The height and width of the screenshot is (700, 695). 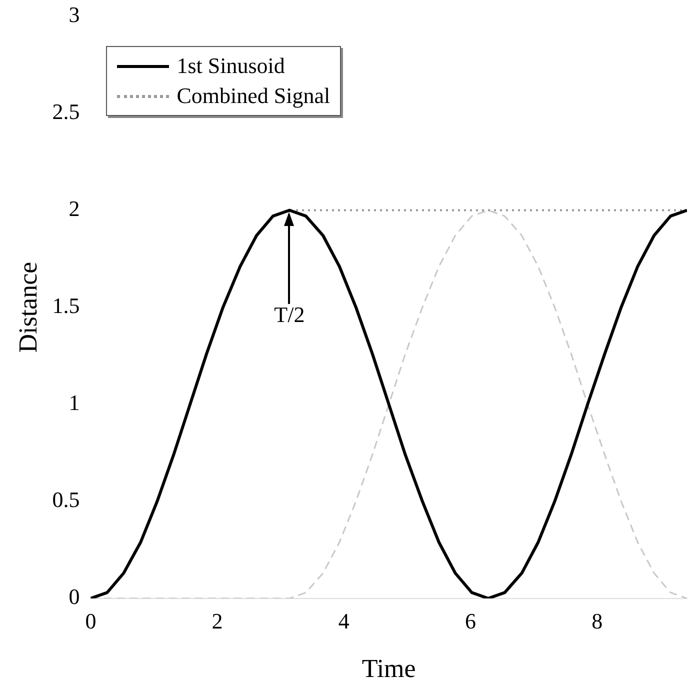 I want to click on x-tick-label: 4, so click(x=344, y=621).